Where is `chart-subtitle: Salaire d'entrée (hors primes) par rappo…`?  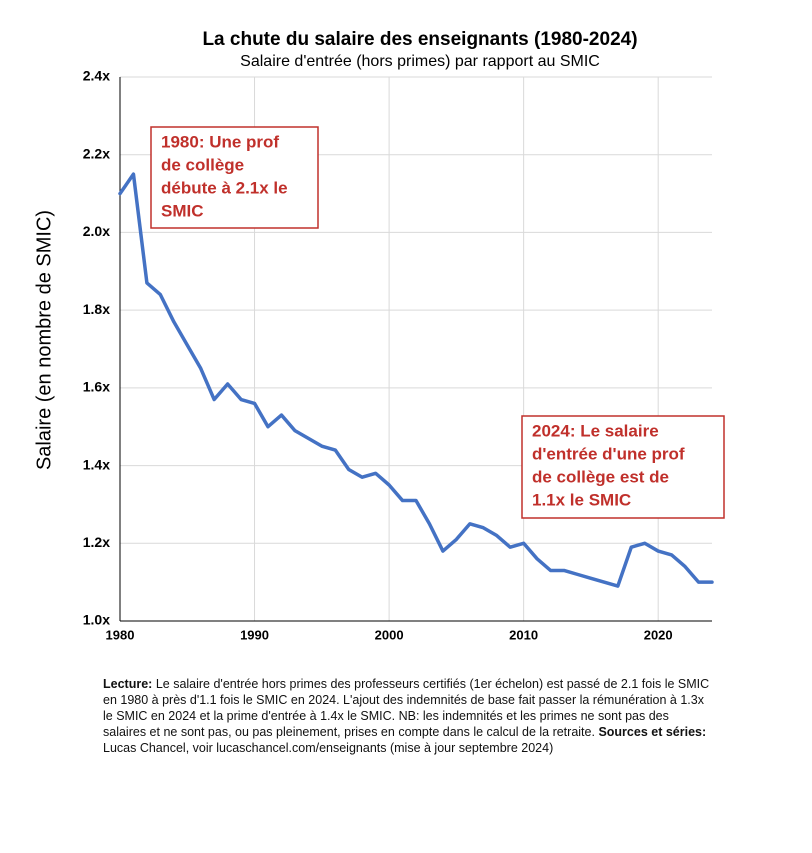
chart-subtitle: Salaire d'entrée (hors primes) par rappo… is located at coordinates (420, 61).